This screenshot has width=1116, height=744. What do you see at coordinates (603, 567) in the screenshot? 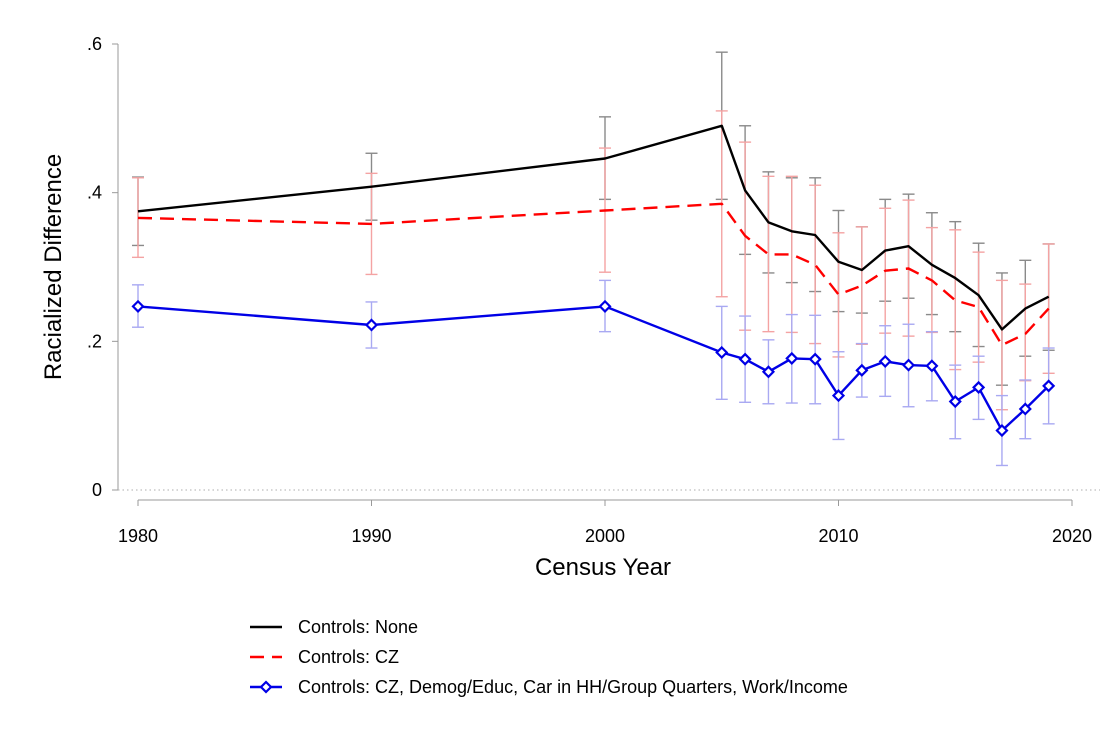
I see `x-axis-title: Census Year` at bounding box center [603, 567].